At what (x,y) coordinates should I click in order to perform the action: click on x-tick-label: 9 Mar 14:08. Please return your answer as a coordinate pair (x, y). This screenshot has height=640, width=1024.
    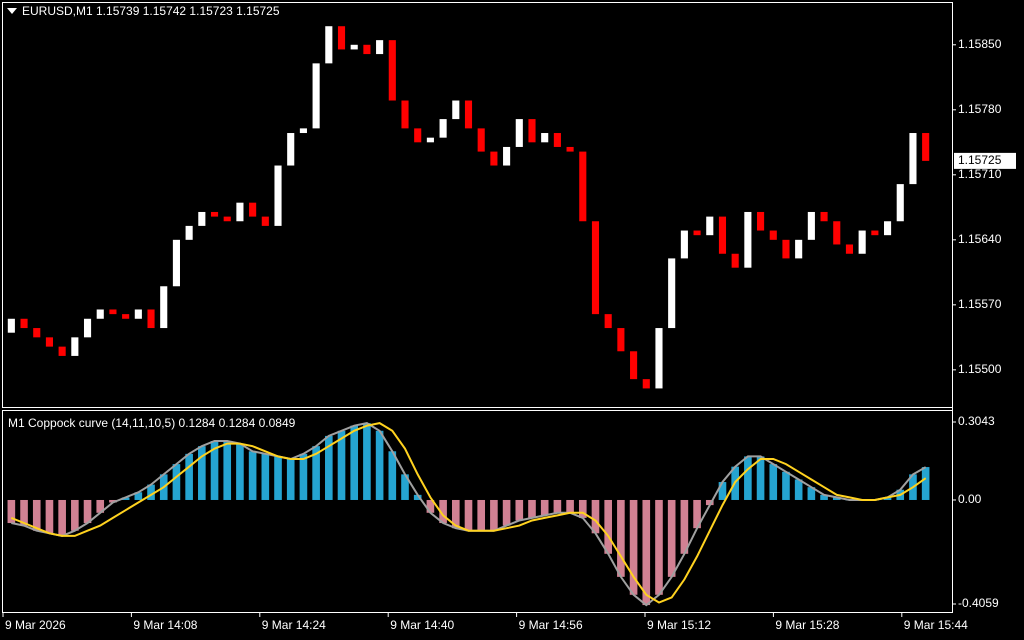
    Looking at the image, I should click on (165, 625).